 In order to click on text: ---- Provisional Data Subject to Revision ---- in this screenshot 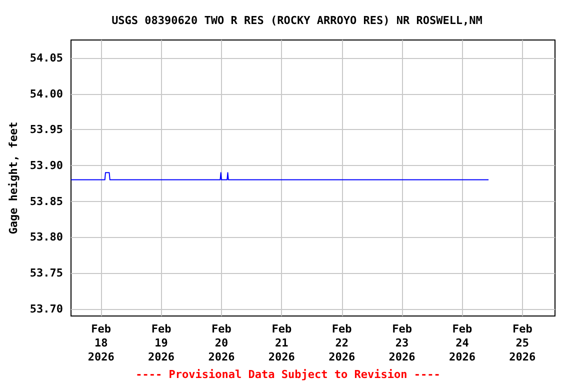, I will do `click(288, 374)`.